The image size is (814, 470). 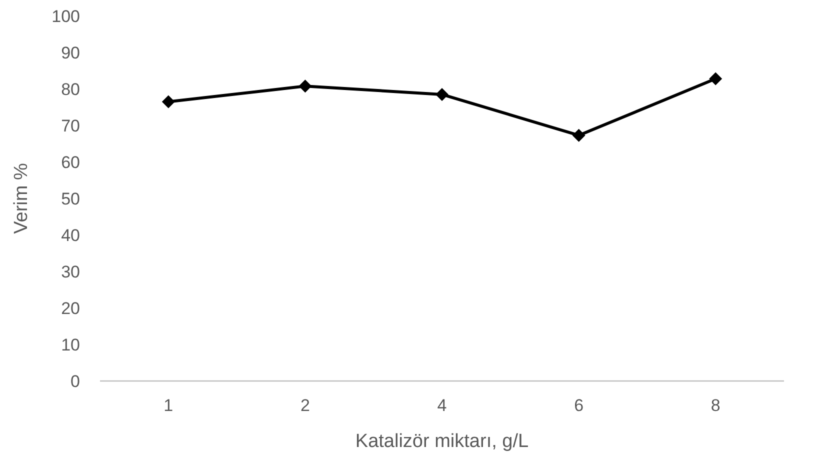 I want to click on y-axis-title: Verim %, so click(x=21, y=198).